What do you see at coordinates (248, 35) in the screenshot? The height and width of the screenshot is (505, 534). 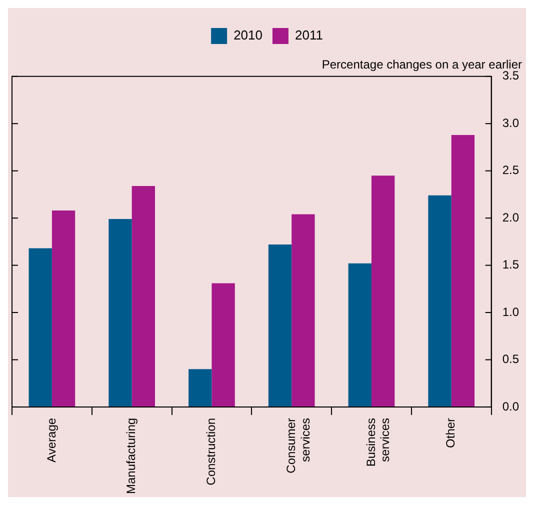 I see `legend-label: 2010` at bounding box center [248, 35].